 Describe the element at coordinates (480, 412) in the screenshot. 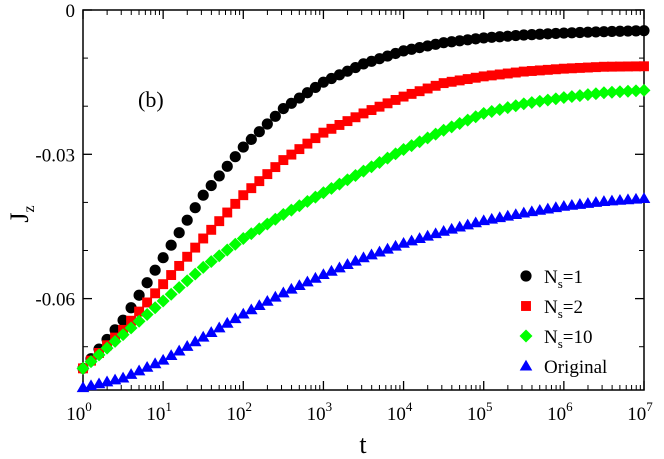

I see `x-tick-label: 10⁵` at that location.